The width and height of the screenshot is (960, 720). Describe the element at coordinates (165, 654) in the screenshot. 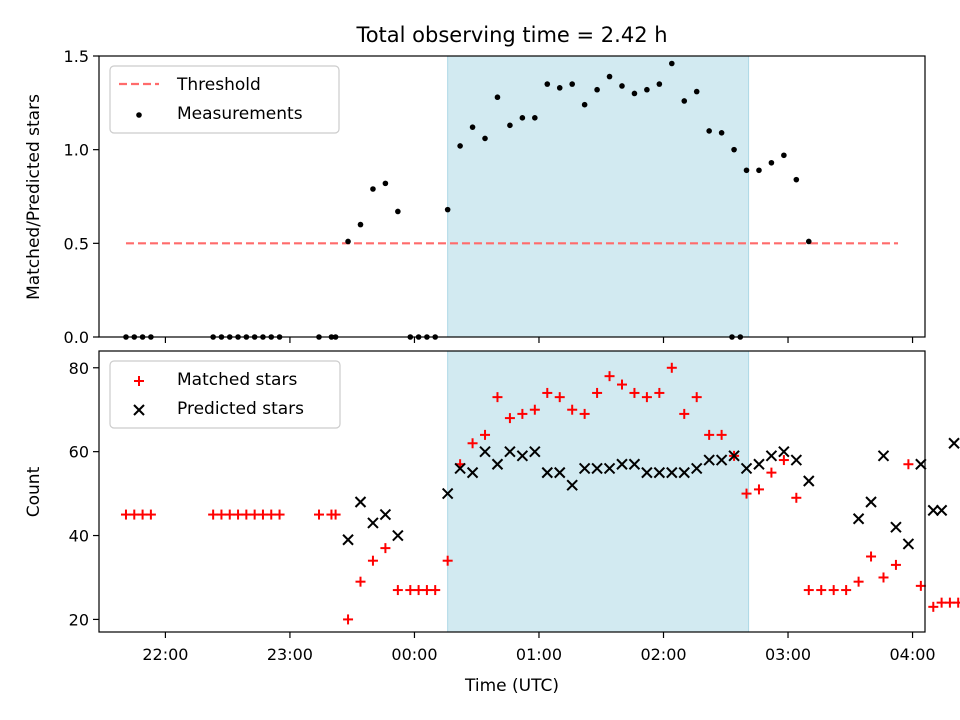

I see `x-tick-label: 22:00` at that location.